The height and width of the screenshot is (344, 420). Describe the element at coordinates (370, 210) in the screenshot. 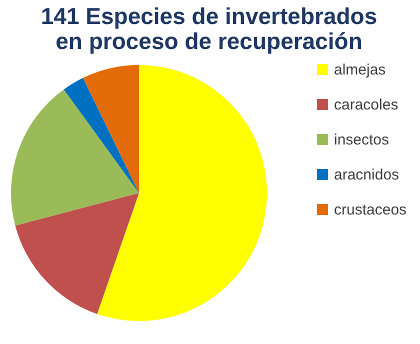

I see `legend-label: crustaceos` at that location.